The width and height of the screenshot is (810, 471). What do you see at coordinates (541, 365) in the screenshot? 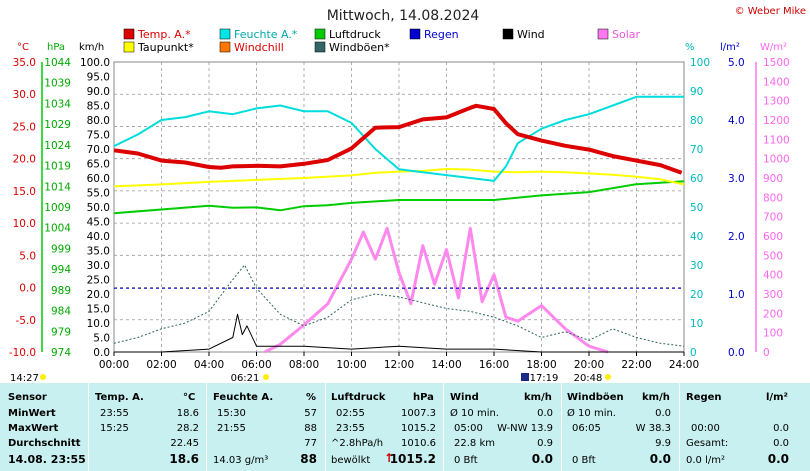
I see `x-tick-label: 18:00` at bounding box center [541, 365].